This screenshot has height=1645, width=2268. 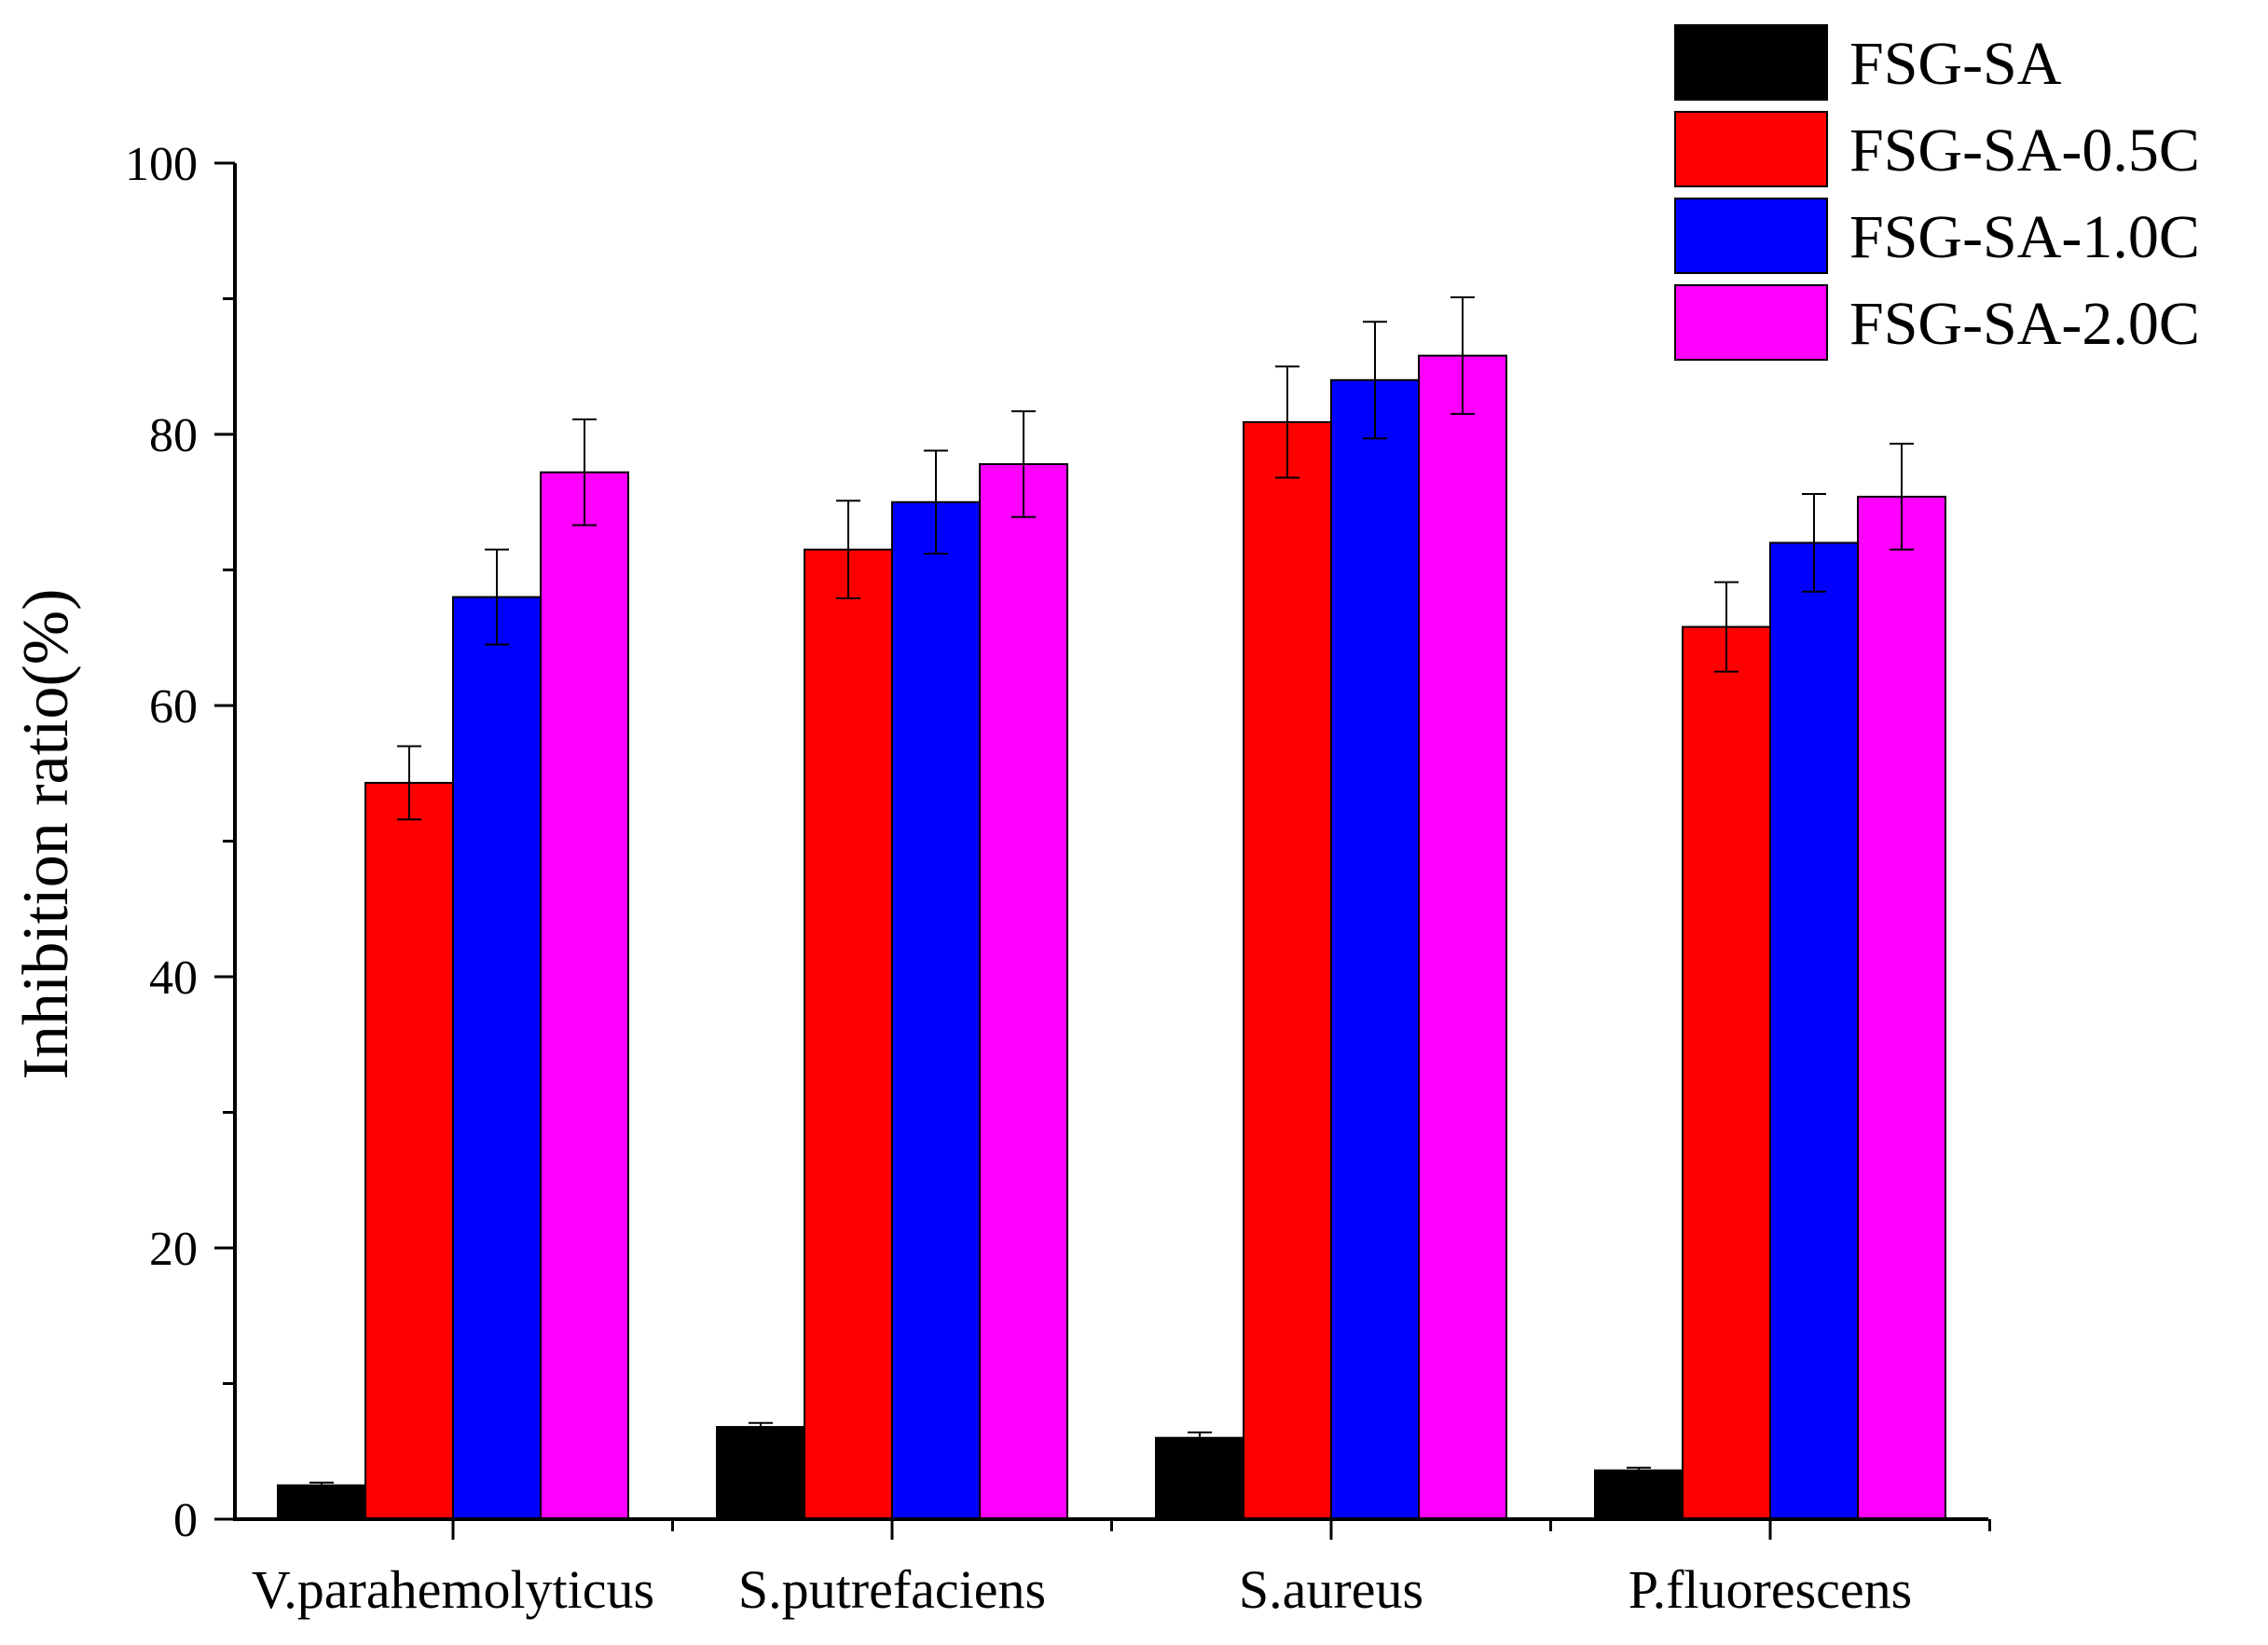 What do you see at coordinates (2024, 324) in the screenshot?
I see `legend-label: FSG-SA-2.0C` at bounding box center [2024, 324].